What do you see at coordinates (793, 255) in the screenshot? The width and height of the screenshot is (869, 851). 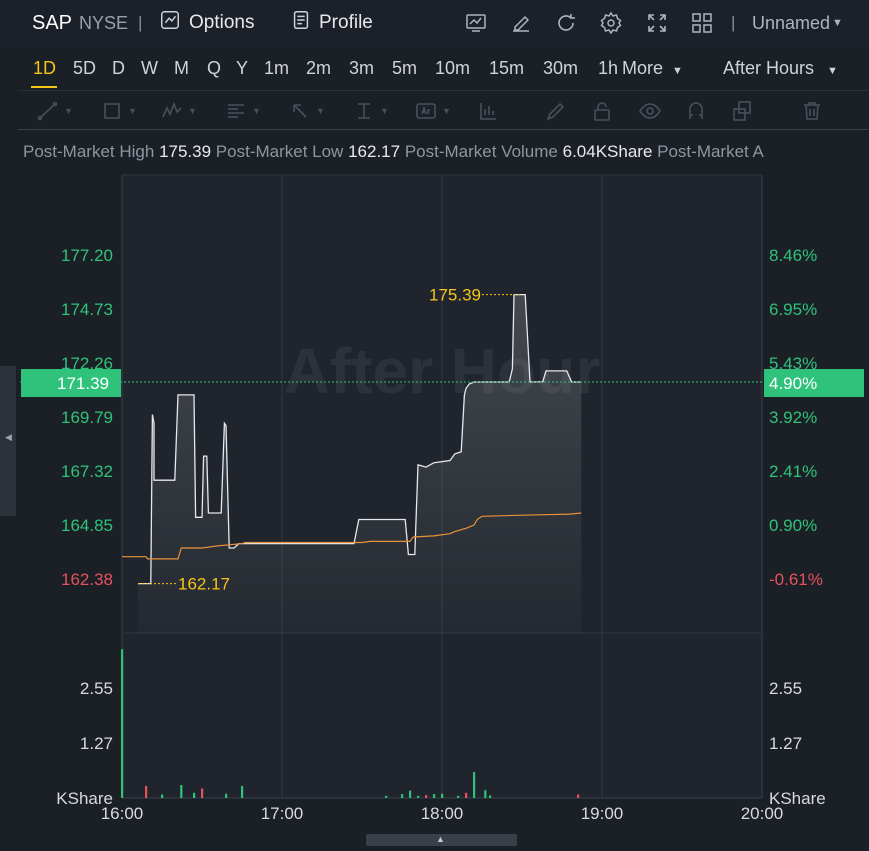 I see `percent-axis-label: 8.46%` at bounding box center [793, 255].